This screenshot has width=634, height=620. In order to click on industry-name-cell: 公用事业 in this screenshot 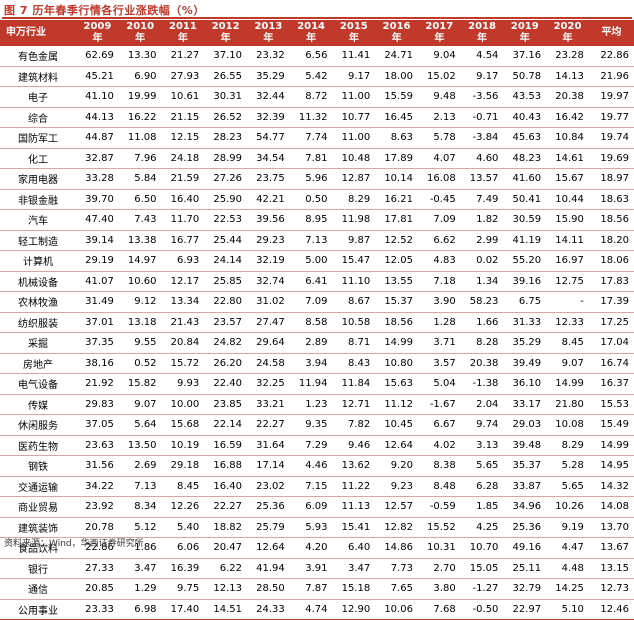, I will do `click(38, 609)`.